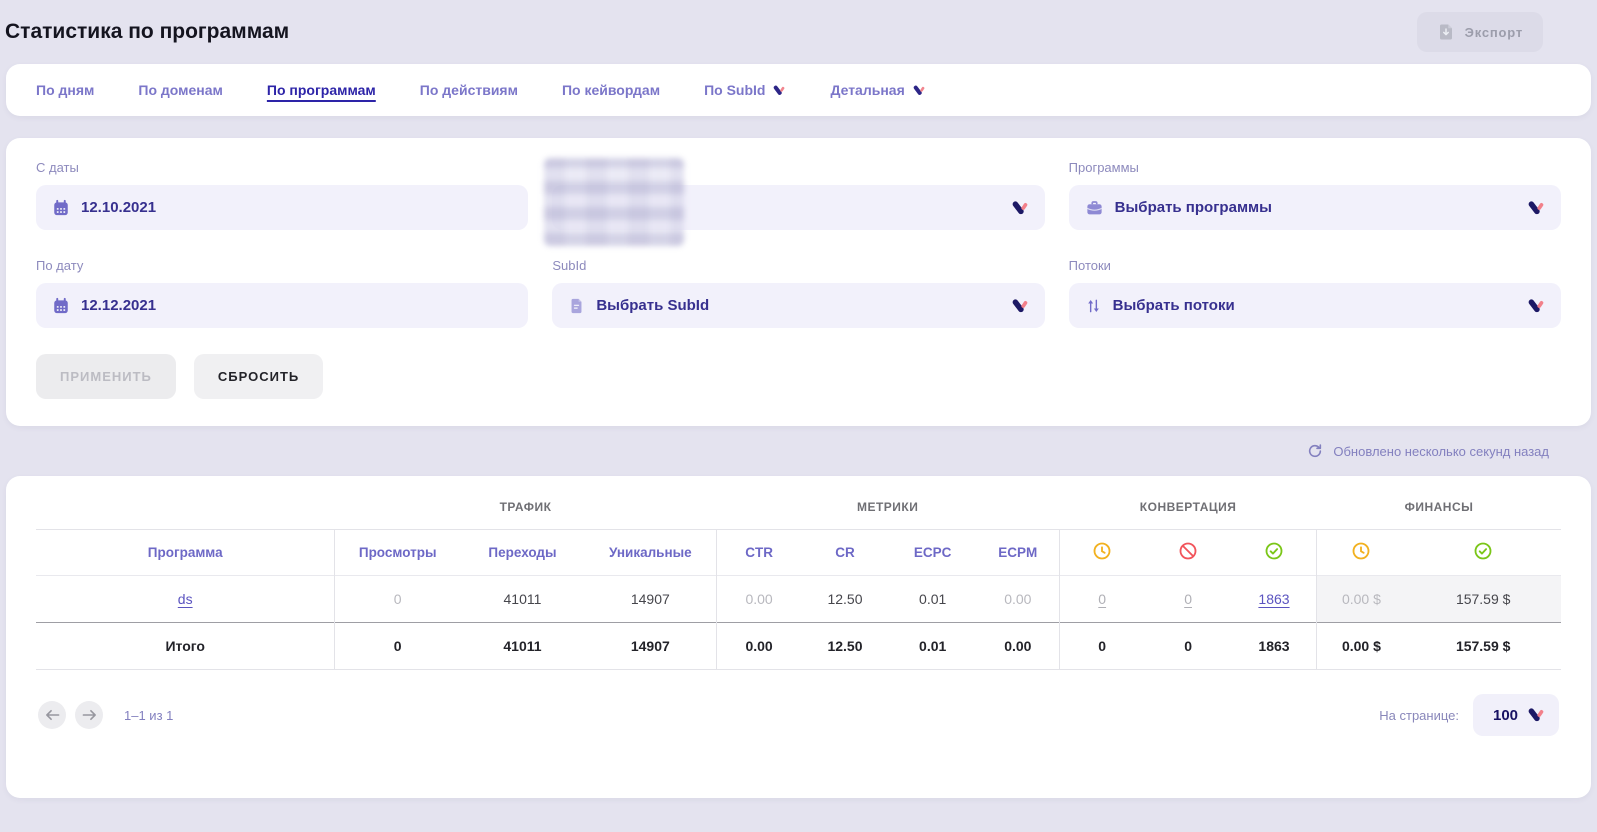 The image size is (1597, 832). I want to click on to-date-input: 12.12.2021, so click(282, 305).